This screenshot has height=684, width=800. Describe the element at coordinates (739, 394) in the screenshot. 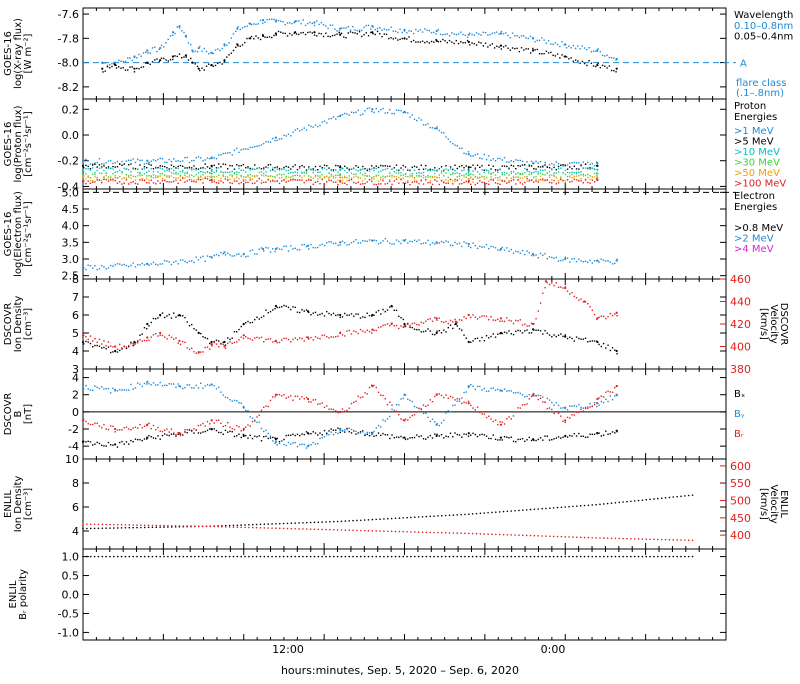

I see `legend-entry: Bₓ` at that location.